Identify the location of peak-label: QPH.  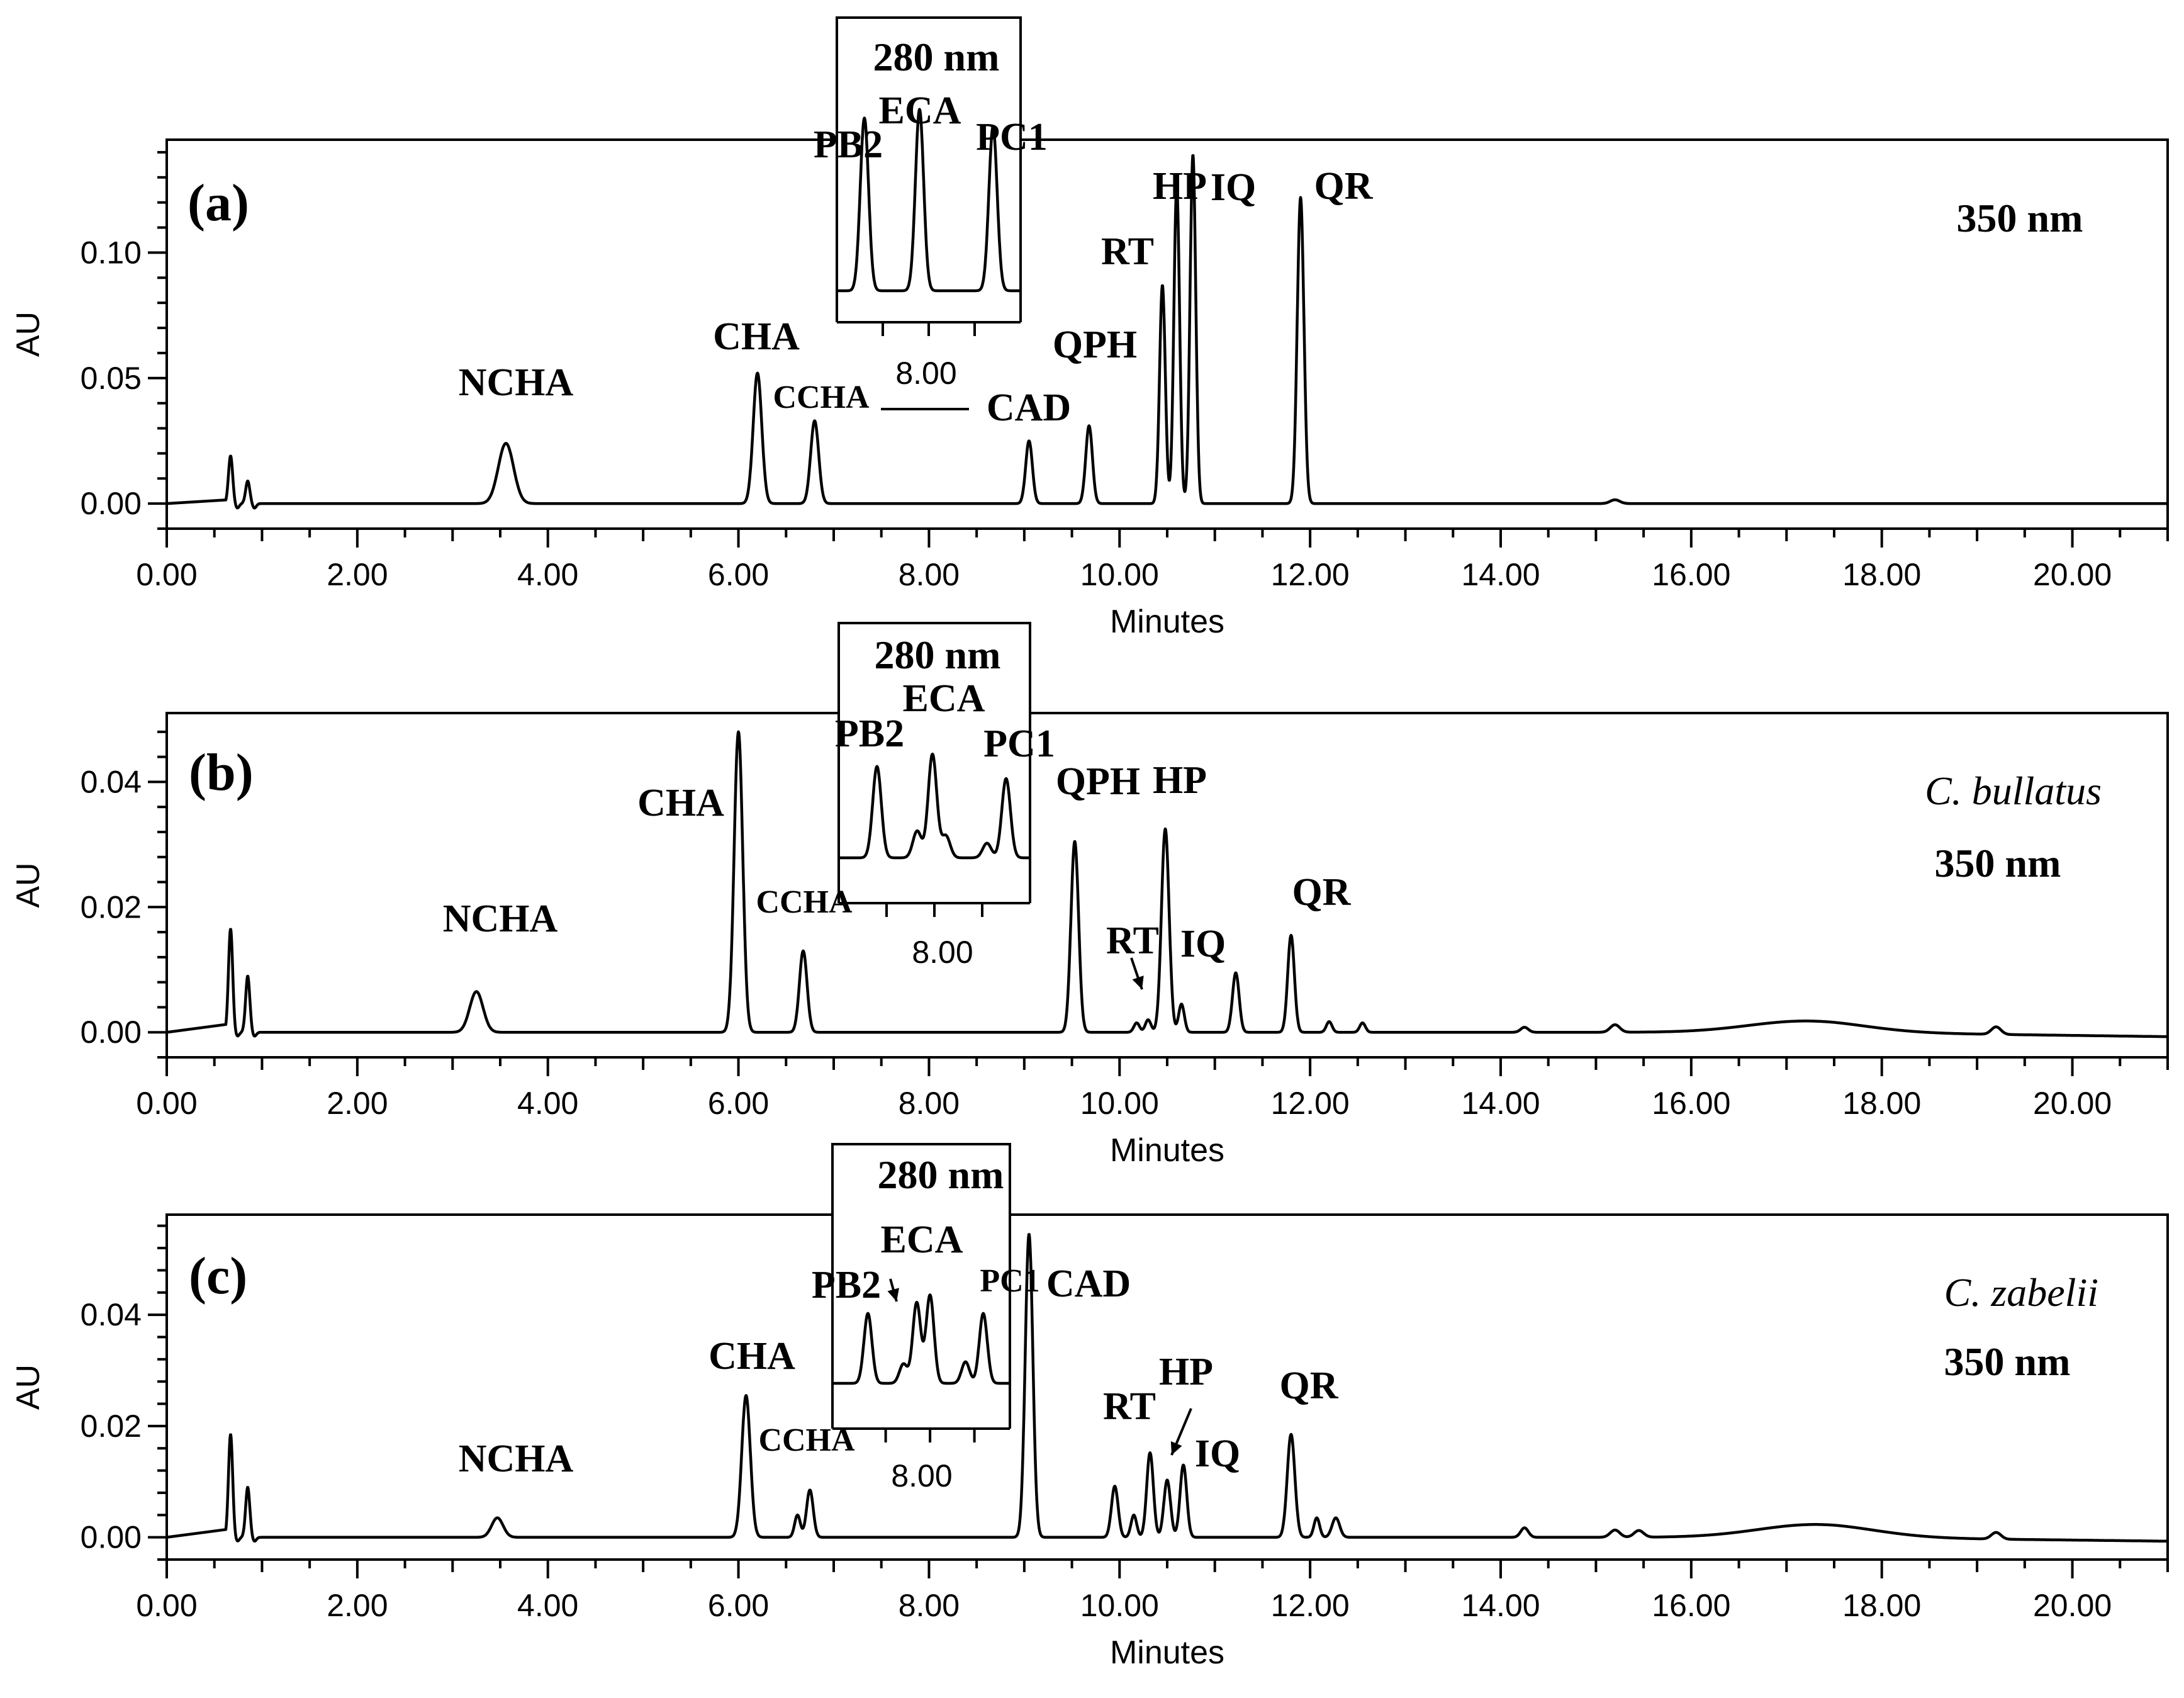
(1095, 344).